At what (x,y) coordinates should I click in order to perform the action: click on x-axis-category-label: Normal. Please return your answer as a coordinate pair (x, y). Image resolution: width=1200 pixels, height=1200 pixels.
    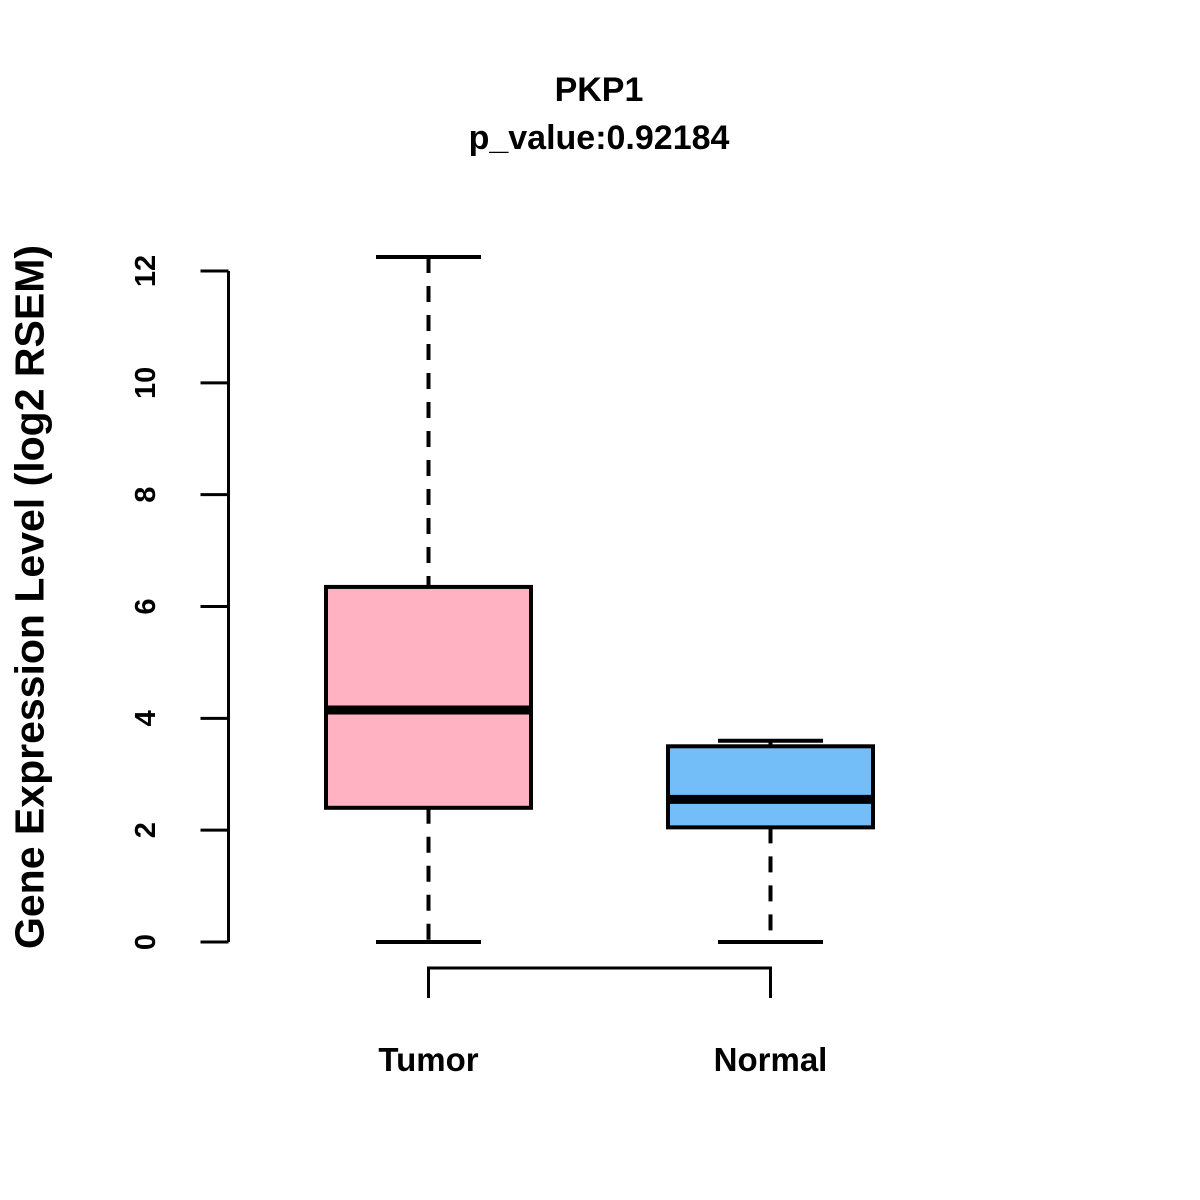
    Looking at the image, I should click on (771, 1059).